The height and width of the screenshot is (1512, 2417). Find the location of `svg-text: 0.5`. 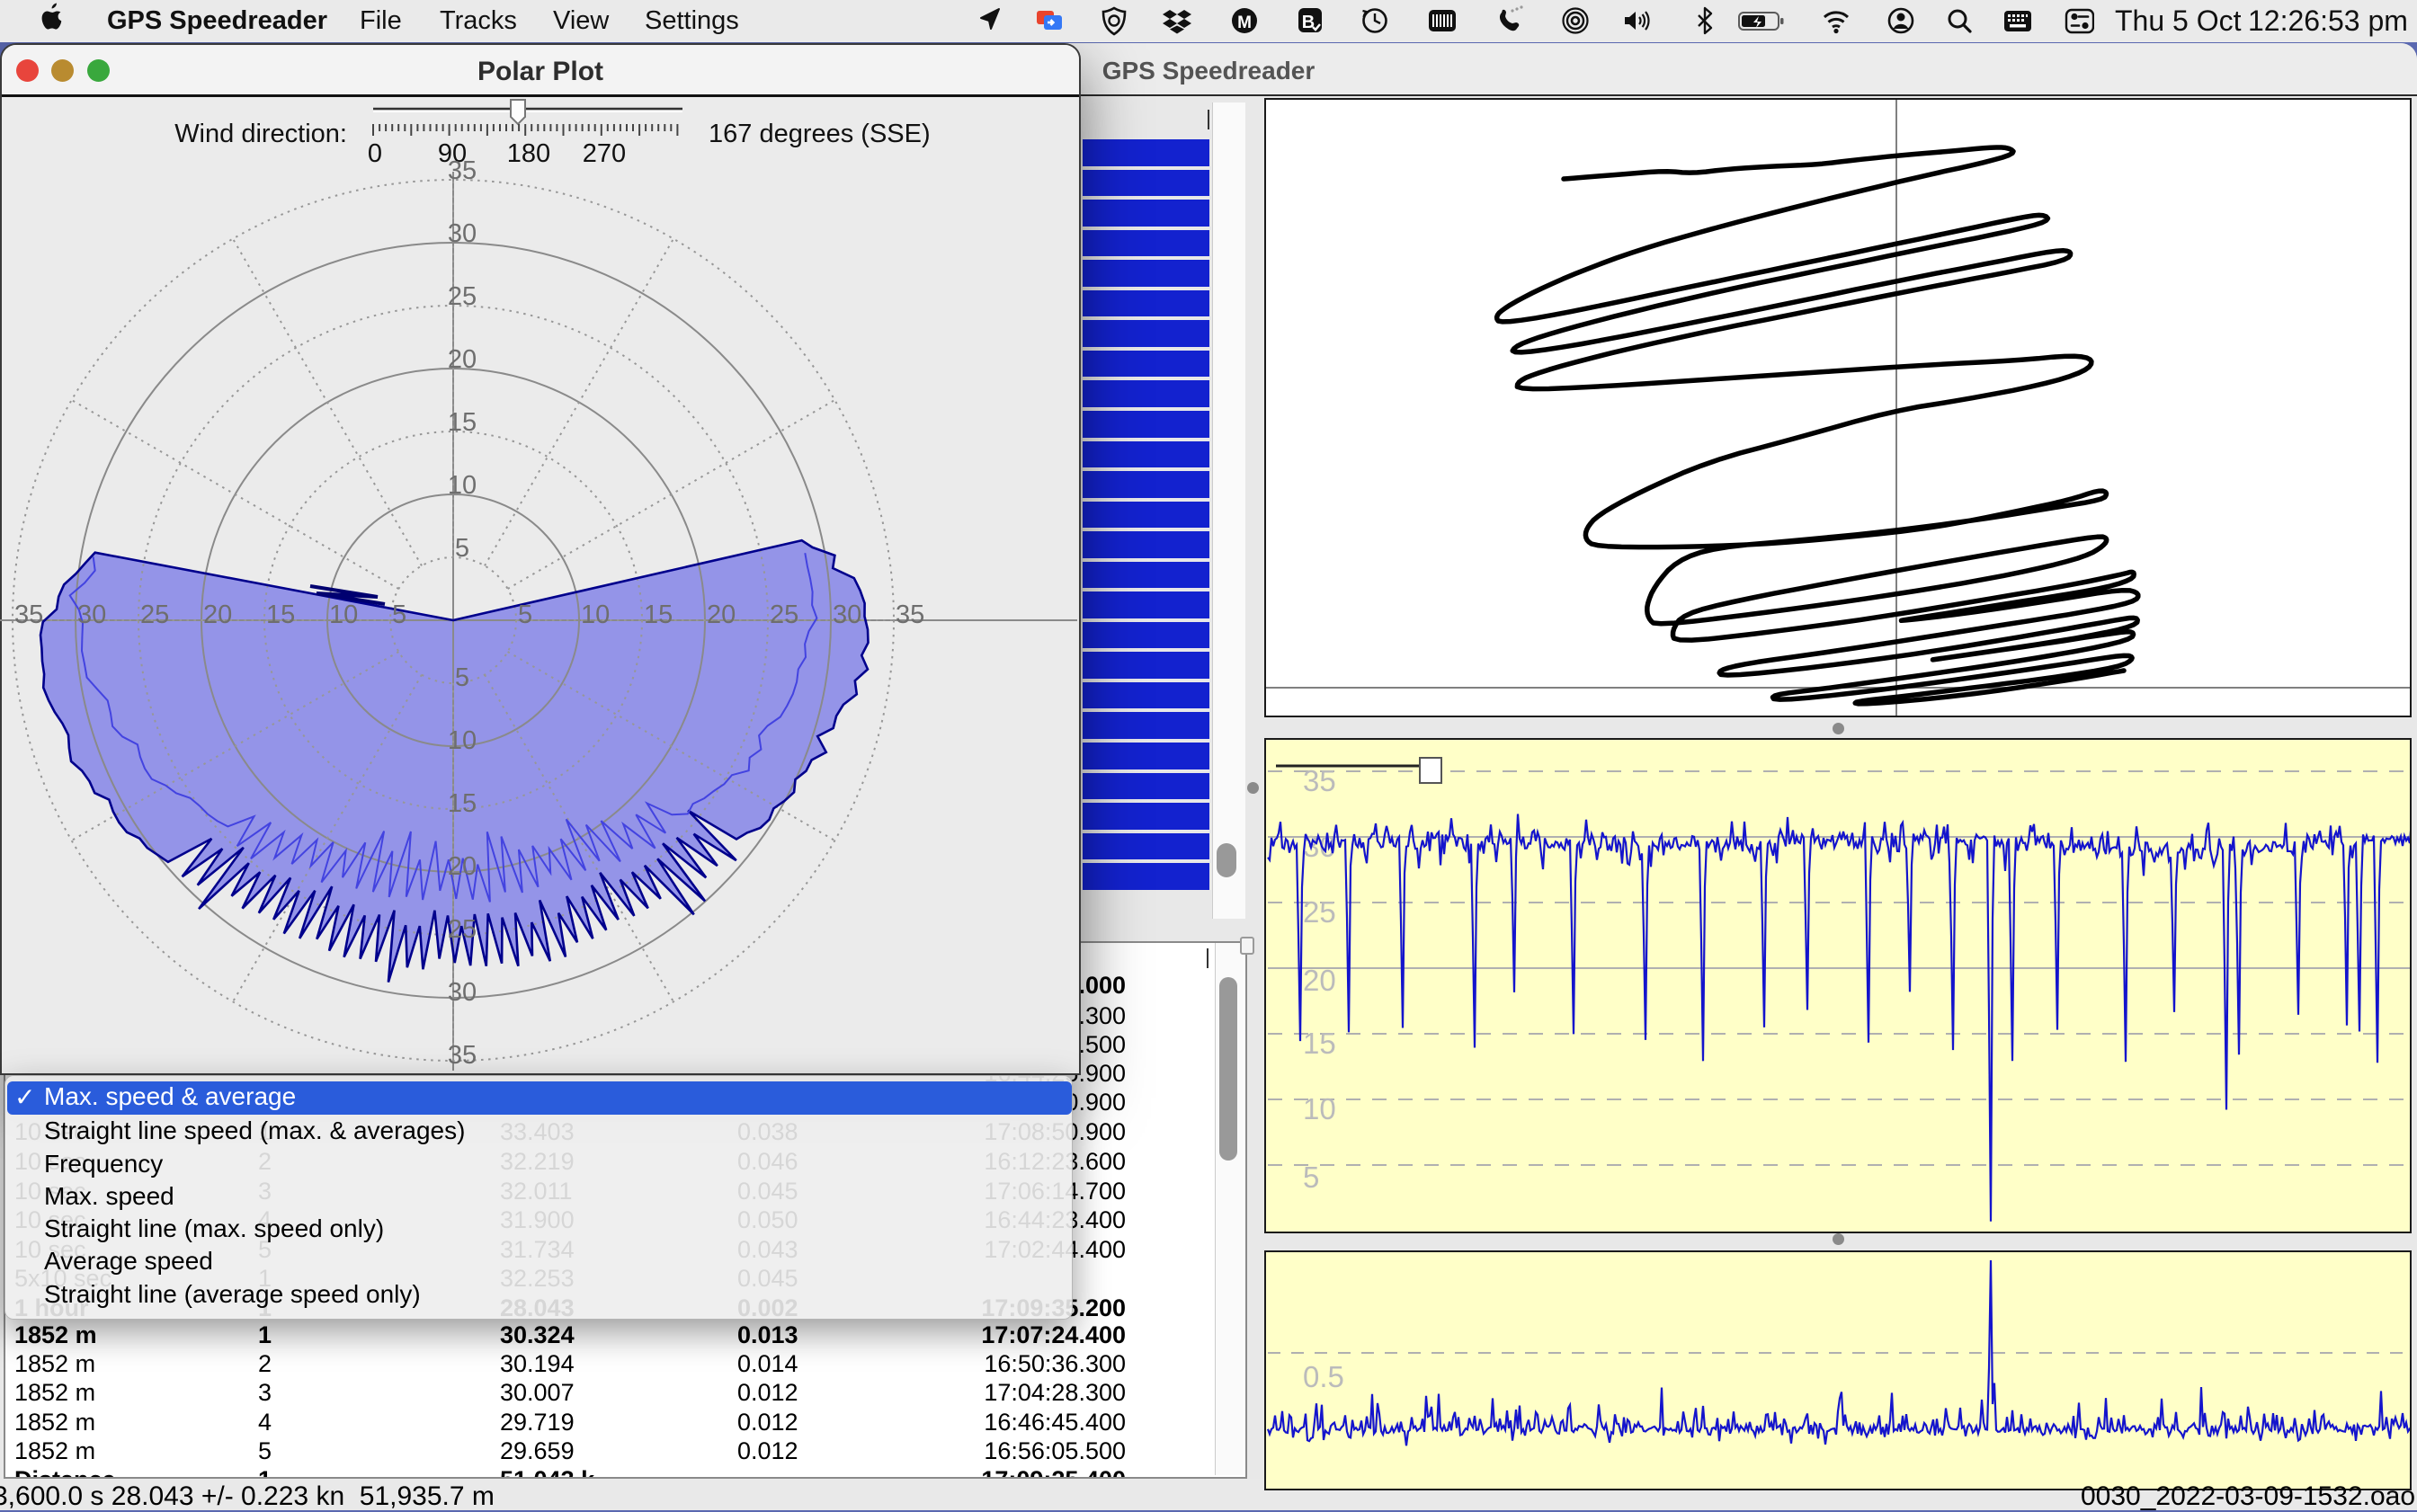

svg-text: 0.5 is located at coordinates (1323, 1376).